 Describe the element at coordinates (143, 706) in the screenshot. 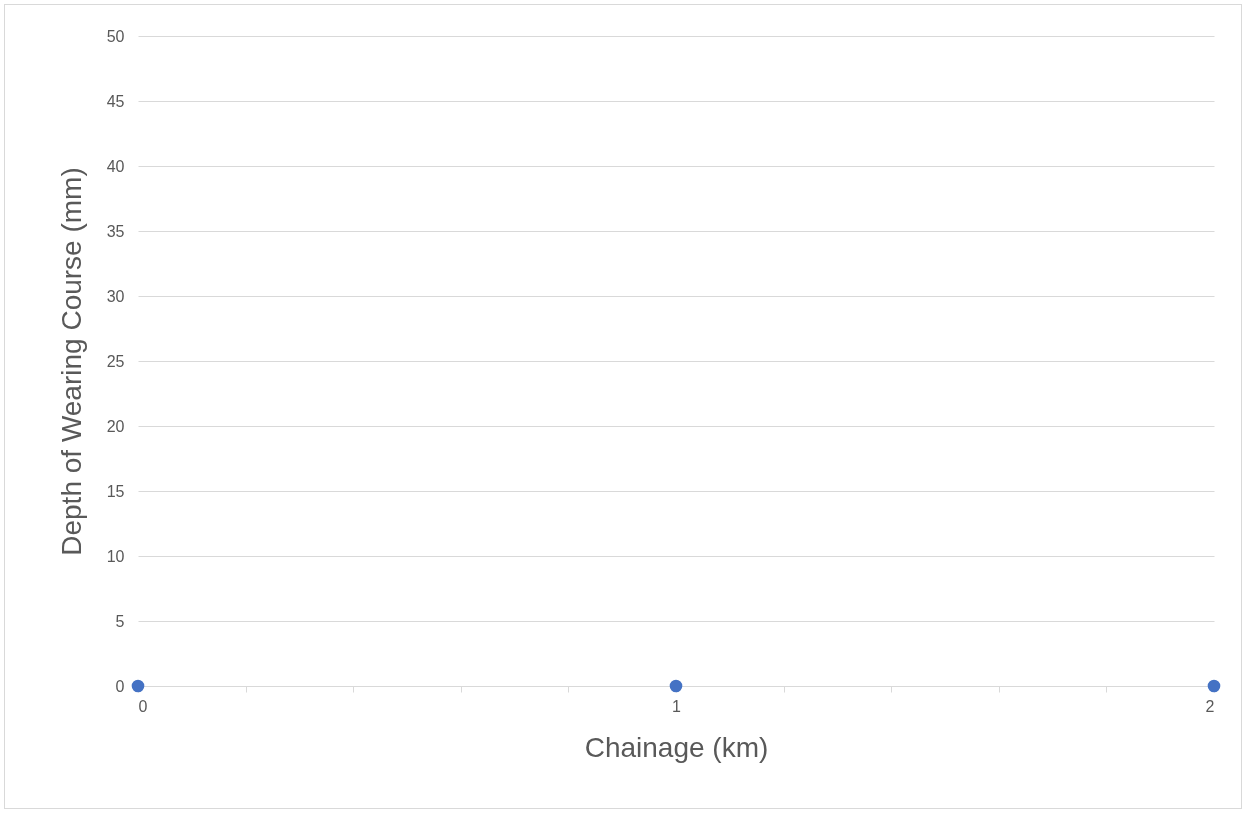

I see `x-tick-label: 0` at that location.